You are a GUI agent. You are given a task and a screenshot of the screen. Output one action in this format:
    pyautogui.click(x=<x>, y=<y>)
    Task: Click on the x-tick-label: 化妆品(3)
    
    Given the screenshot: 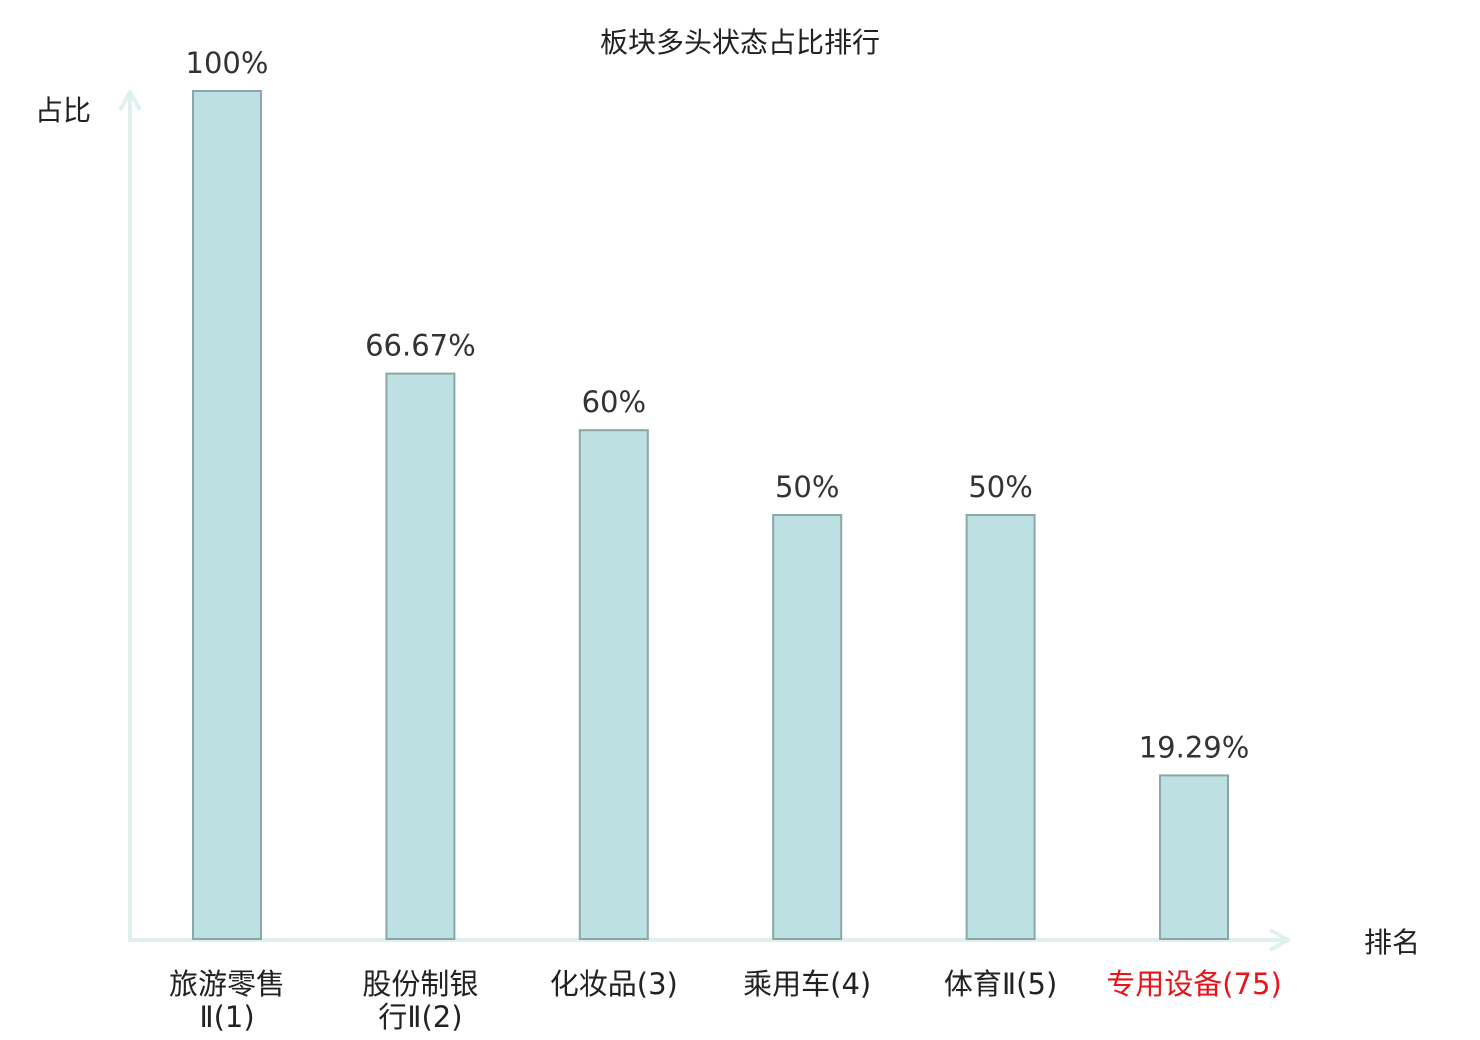 What is the action you would take?
    pyautogui.click(x=614, y=984)
    